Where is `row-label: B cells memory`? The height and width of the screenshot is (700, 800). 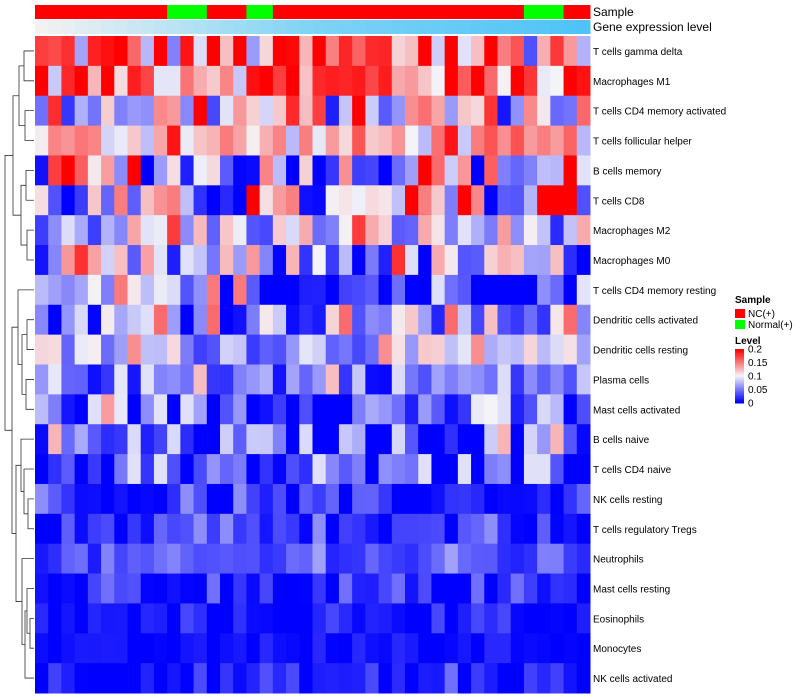 row-label: B cells memory is located at coordinates (627, 171).